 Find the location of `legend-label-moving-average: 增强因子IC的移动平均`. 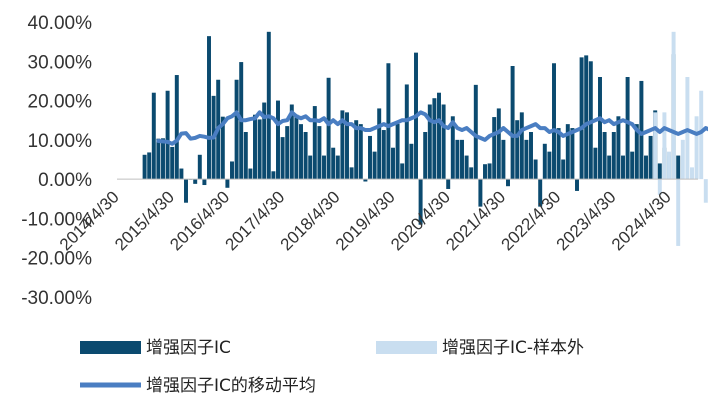

legend-label-moving-average: 增强因子IC的移动平均 is located at coordinates (231, 386).